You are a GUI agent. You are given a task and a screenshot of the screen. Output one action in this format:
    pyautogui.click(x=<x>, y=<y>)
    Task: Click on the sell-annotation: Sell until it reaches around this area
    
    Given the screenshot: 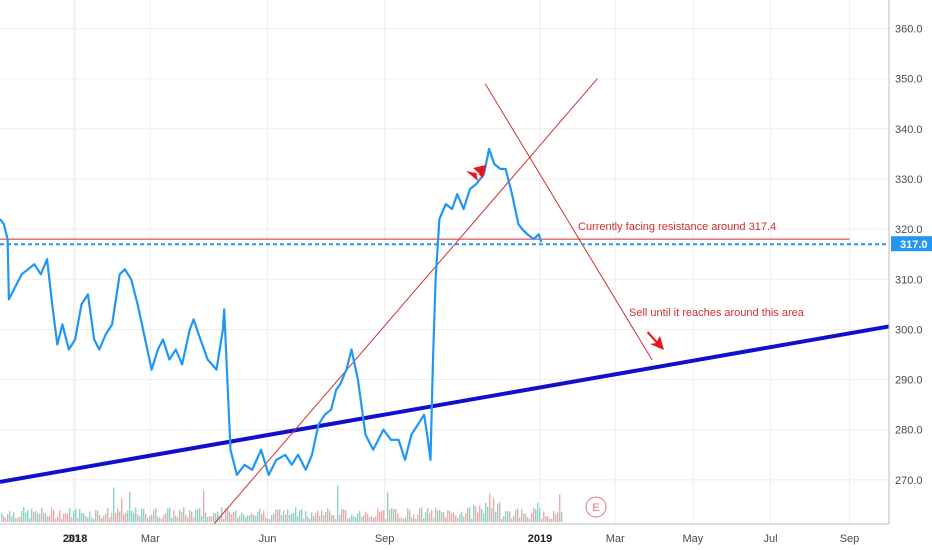 What is the action you would take?
    pyautogui.click(x=717, y=313)
    